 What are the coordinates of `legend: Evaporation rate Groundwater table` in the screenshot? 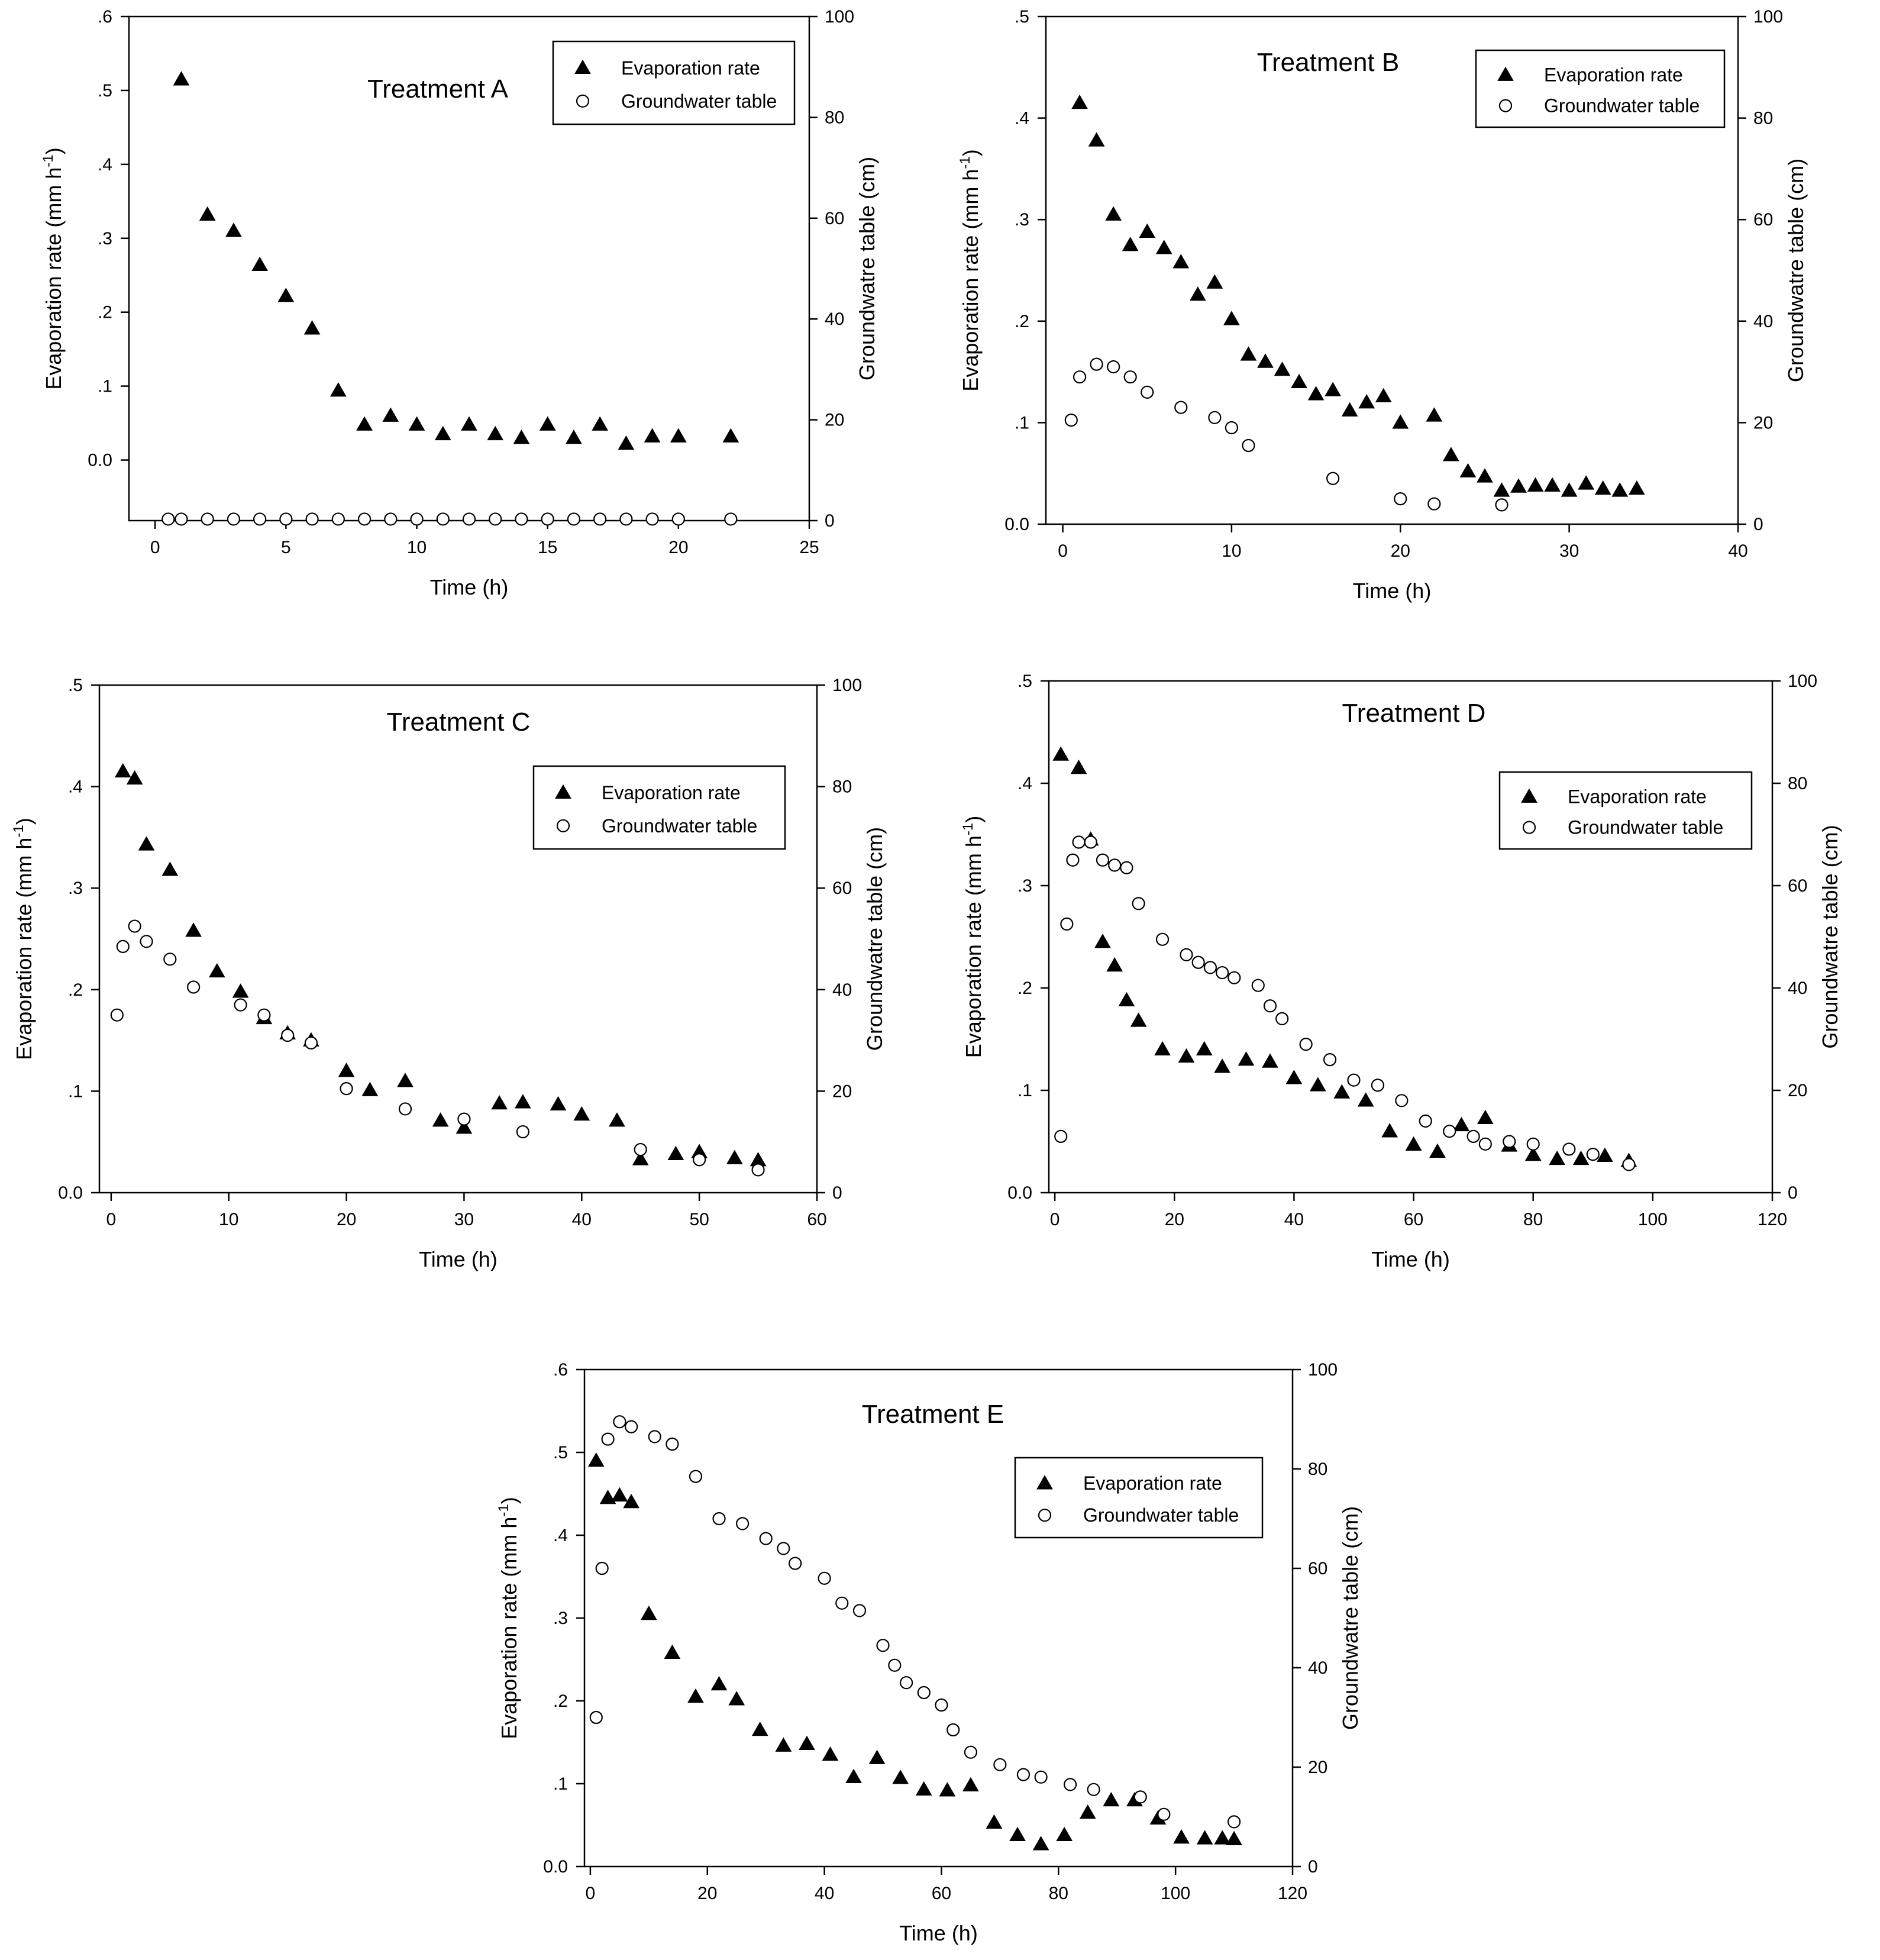 It's located at (674, 82).